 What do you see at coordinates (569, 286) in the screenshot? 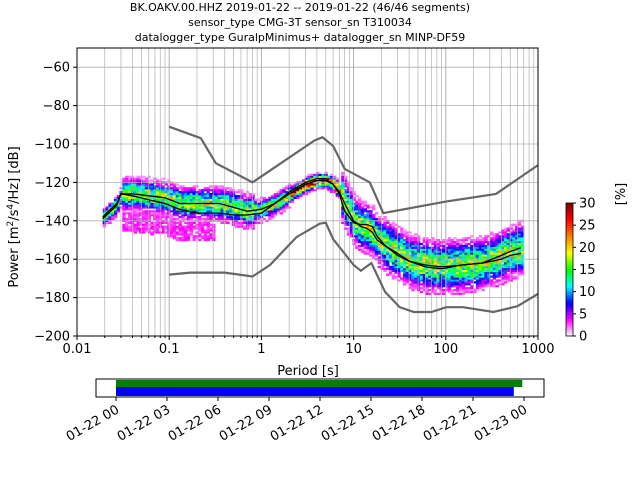
I see `colorbar-segment` at bounding box center [569, 286].